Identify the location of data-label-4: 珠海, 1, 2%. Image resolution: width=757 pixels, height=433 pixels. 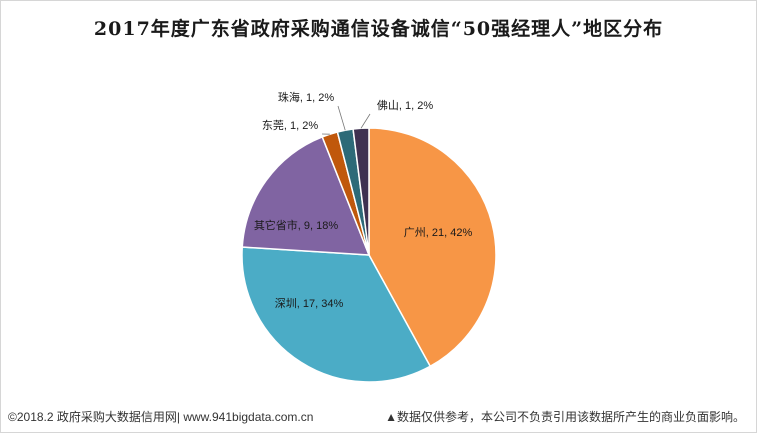
(306, 97).